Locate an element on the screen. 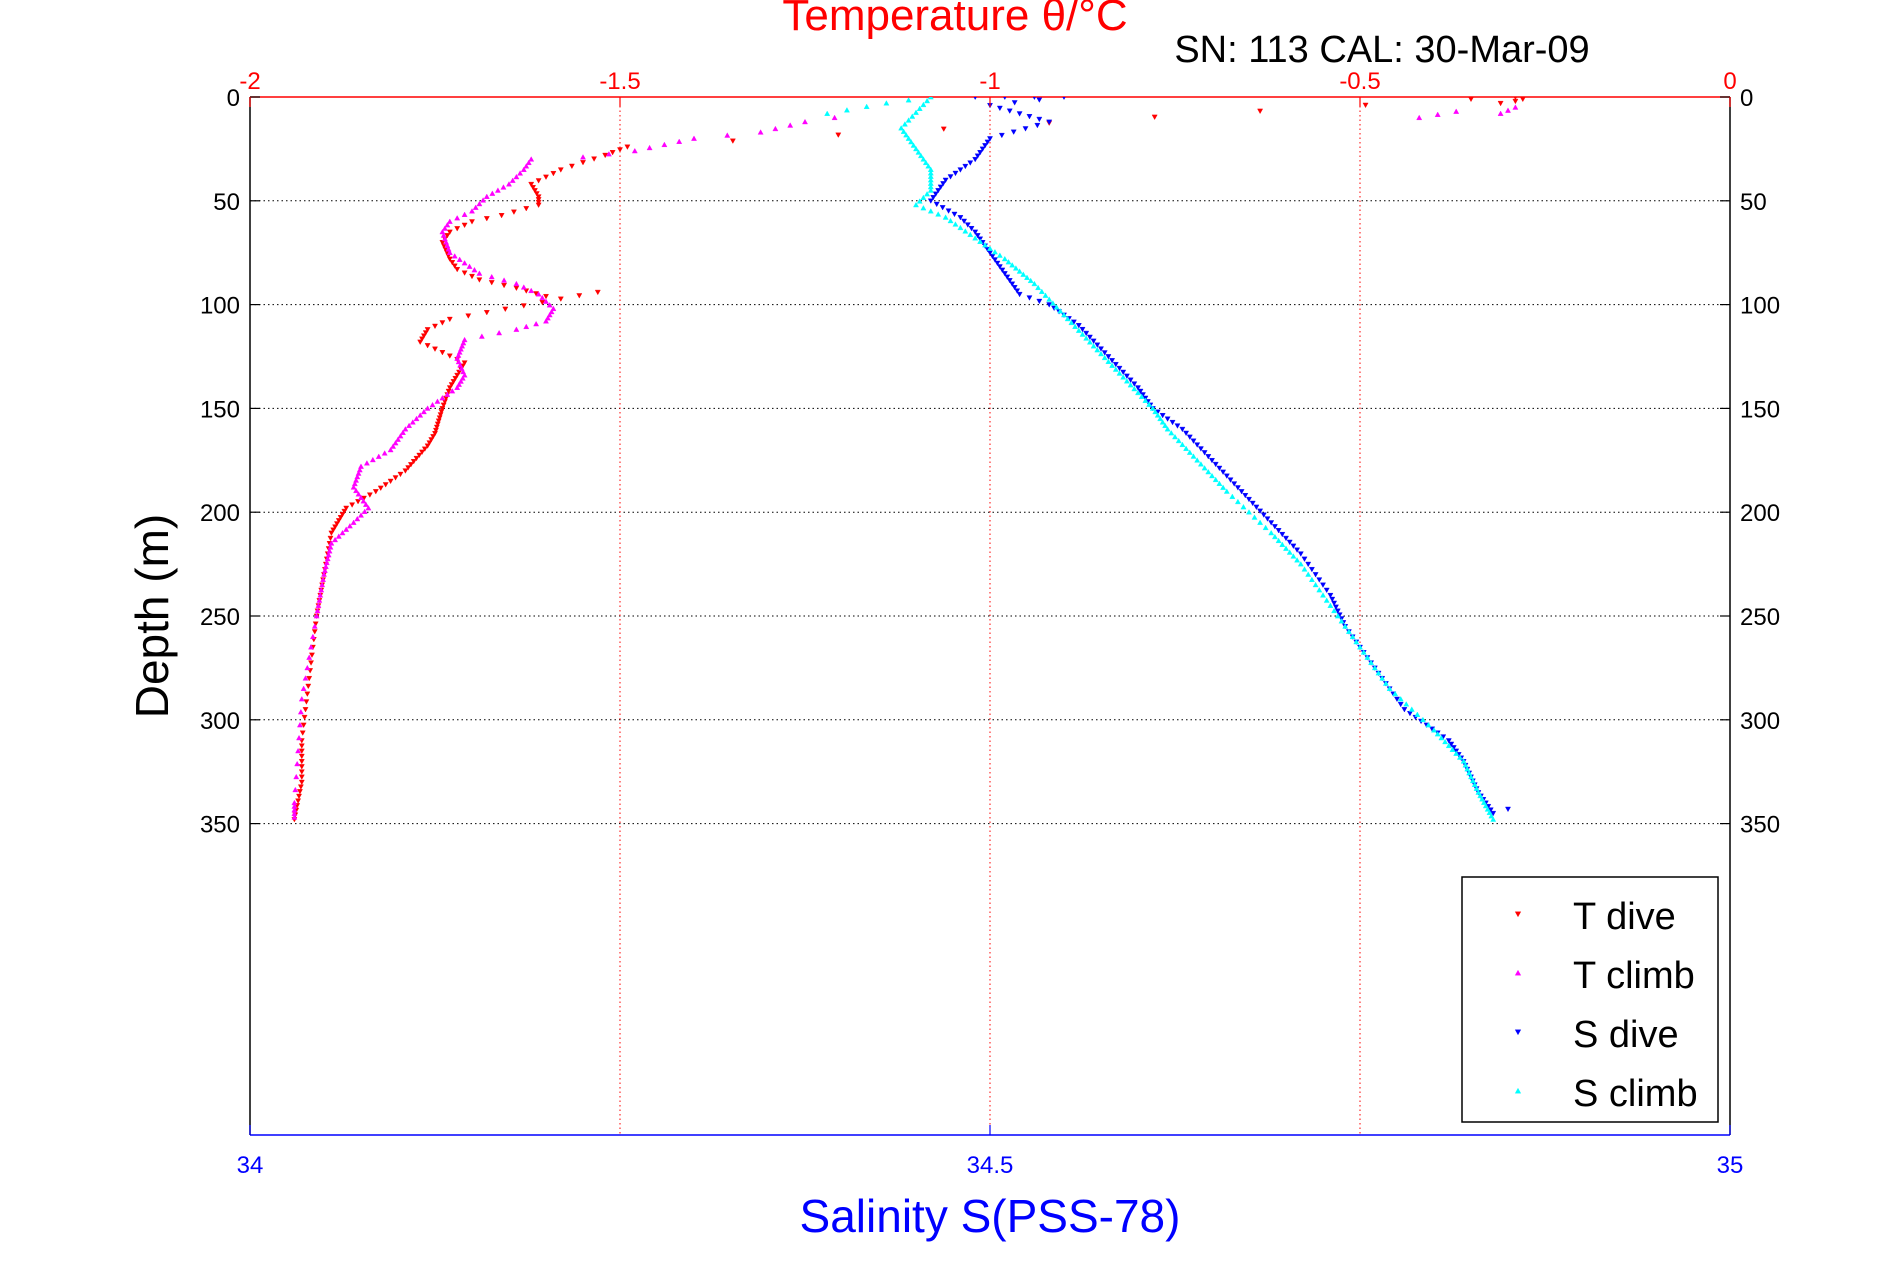 The width and height of the screenshot is (1891, 1262). depth-tick-label-left: 150 is located at coordinates (220, 409).